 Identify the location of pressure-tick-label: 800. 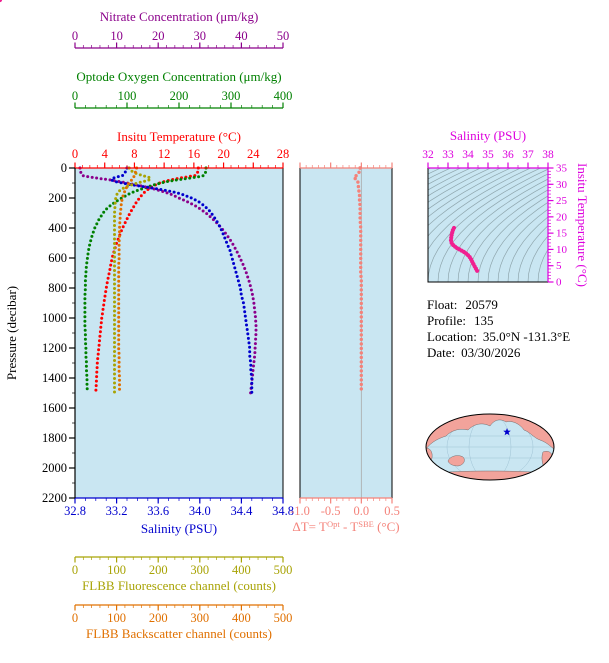
(57, 288).